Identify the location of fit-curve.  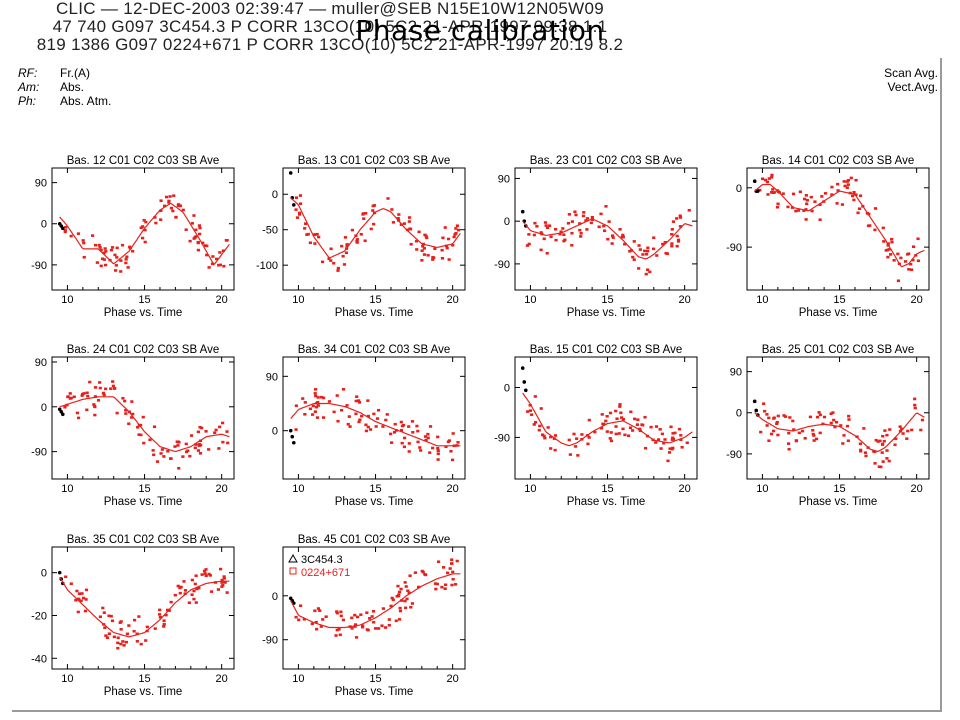
(144, 424).